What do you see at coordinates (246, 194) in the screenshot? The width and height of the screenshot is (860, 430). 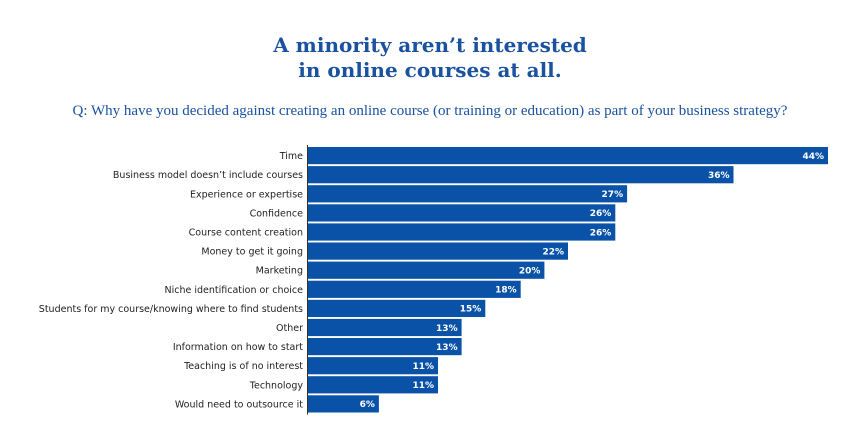 I see `category-label: Experience or expertise` at bounding box center [246, 194].